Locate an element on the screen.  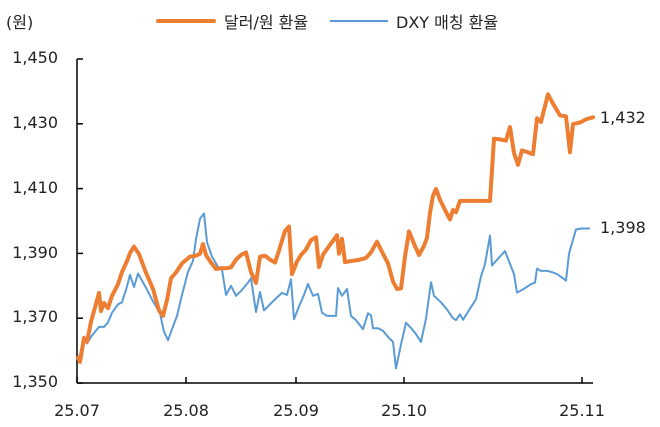
x-tick-label: 25.08 is located at coordinates (186, 410).